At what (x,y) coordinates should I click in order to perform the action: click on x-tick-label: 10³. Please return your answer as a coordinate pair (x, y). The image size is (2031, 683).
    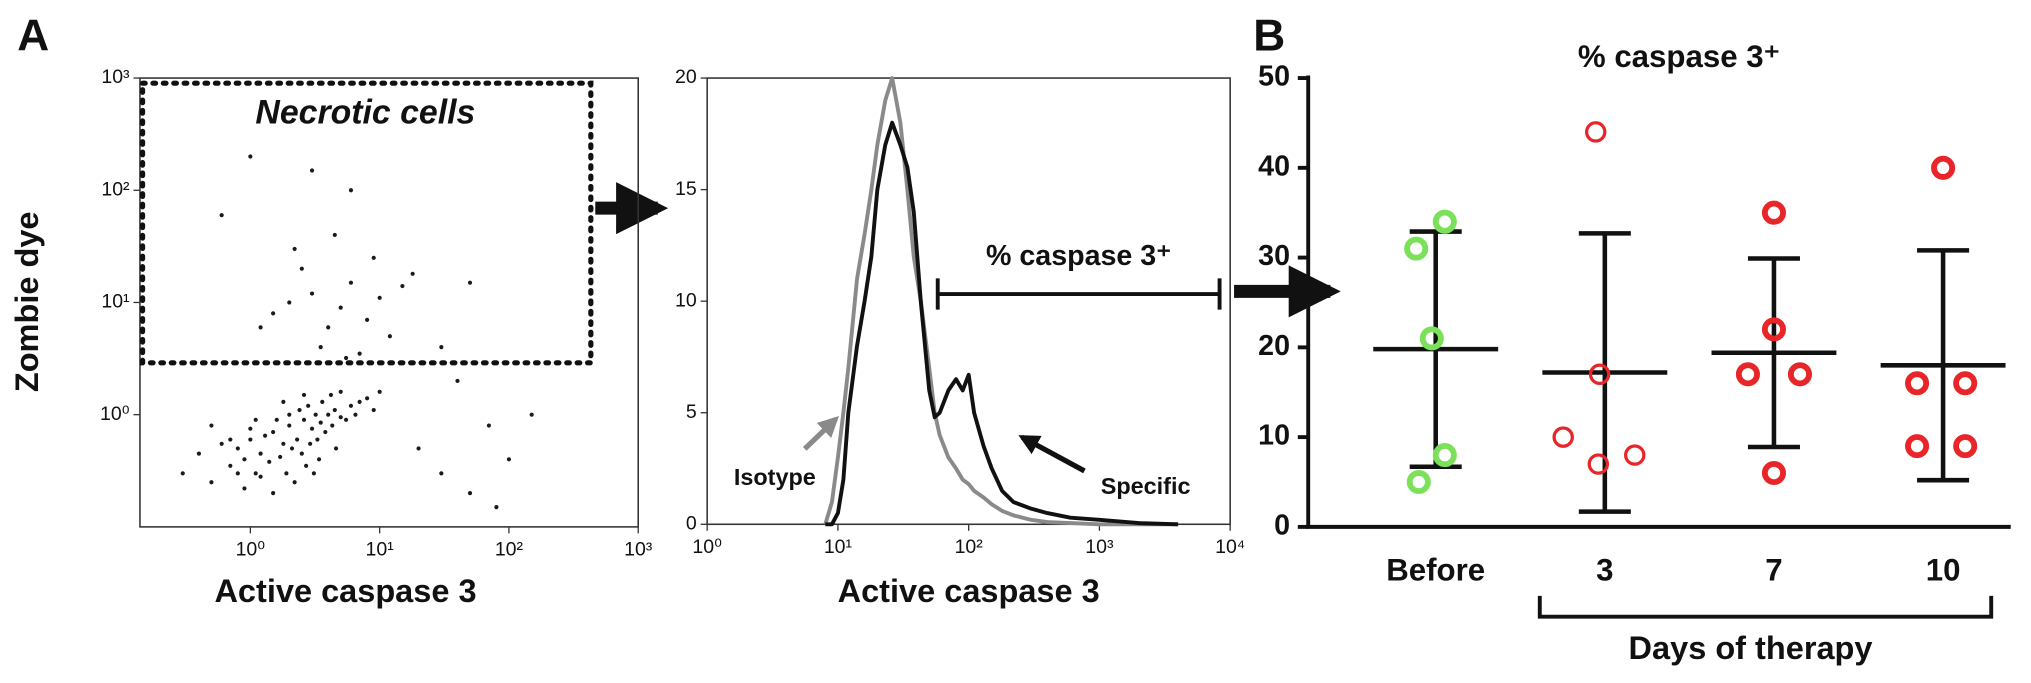
    Looking at the image, I should click on (1099, 547).